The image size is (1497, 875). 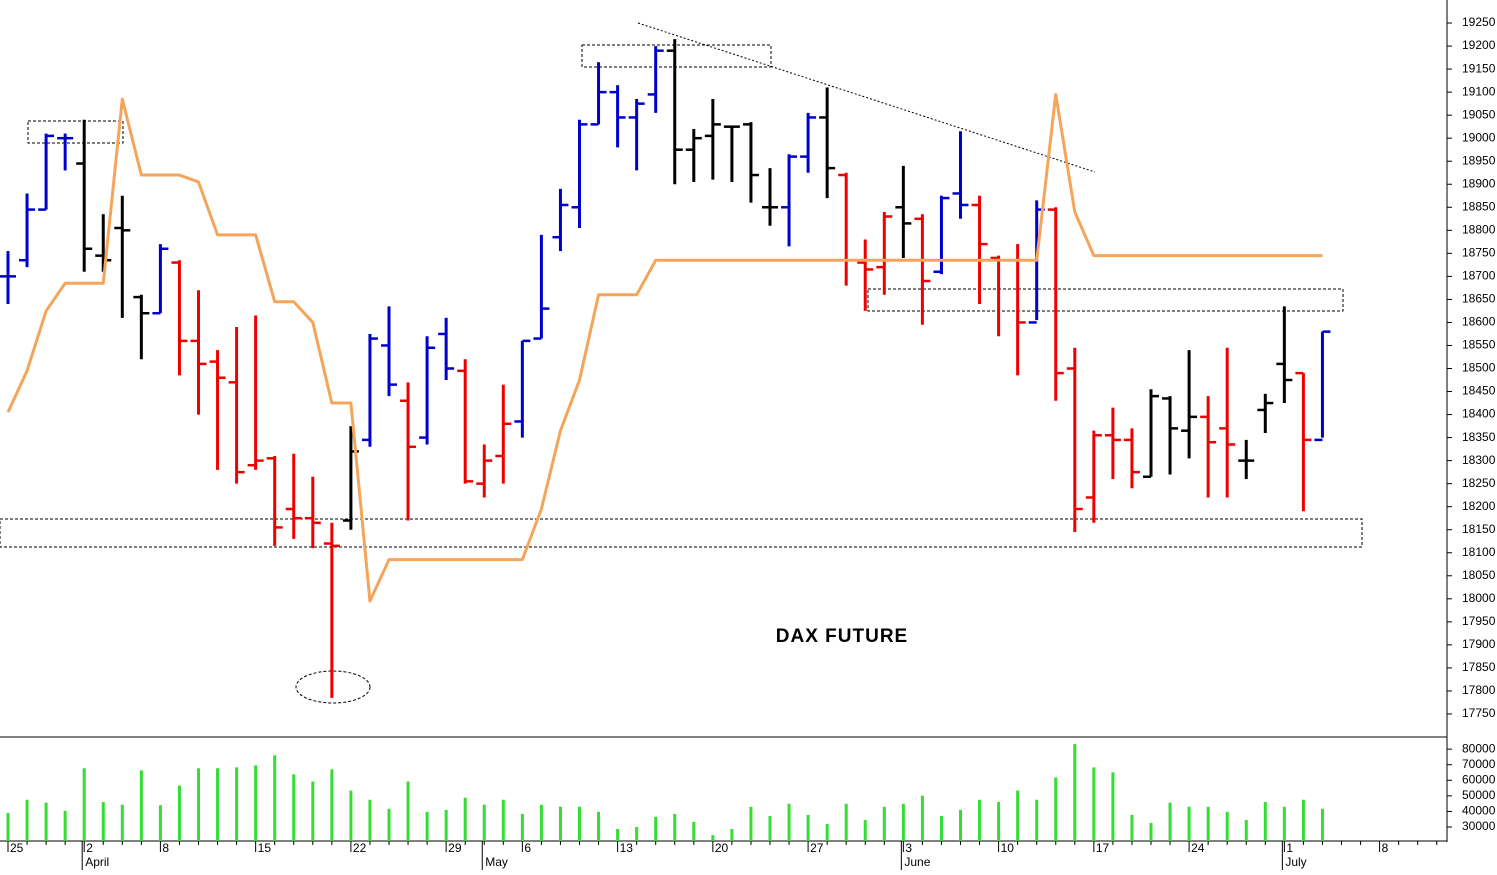 What do you see at coordinates (360, 848) in the screenshot?
I see `x-tick-label: 22` at bounding box center [360, 848].